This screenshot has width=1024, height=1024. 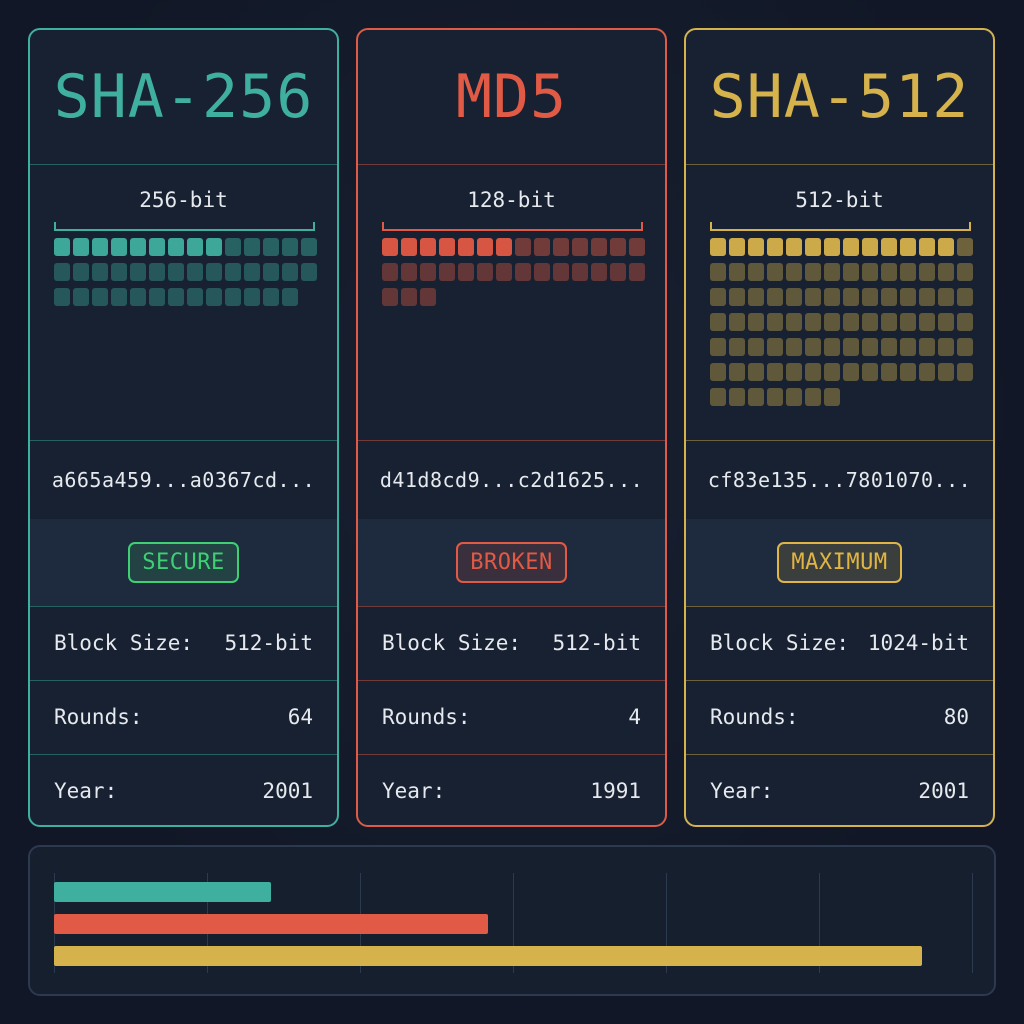 I want to click on rounds-row: Rounds: 64, so click(x=183, y=717).